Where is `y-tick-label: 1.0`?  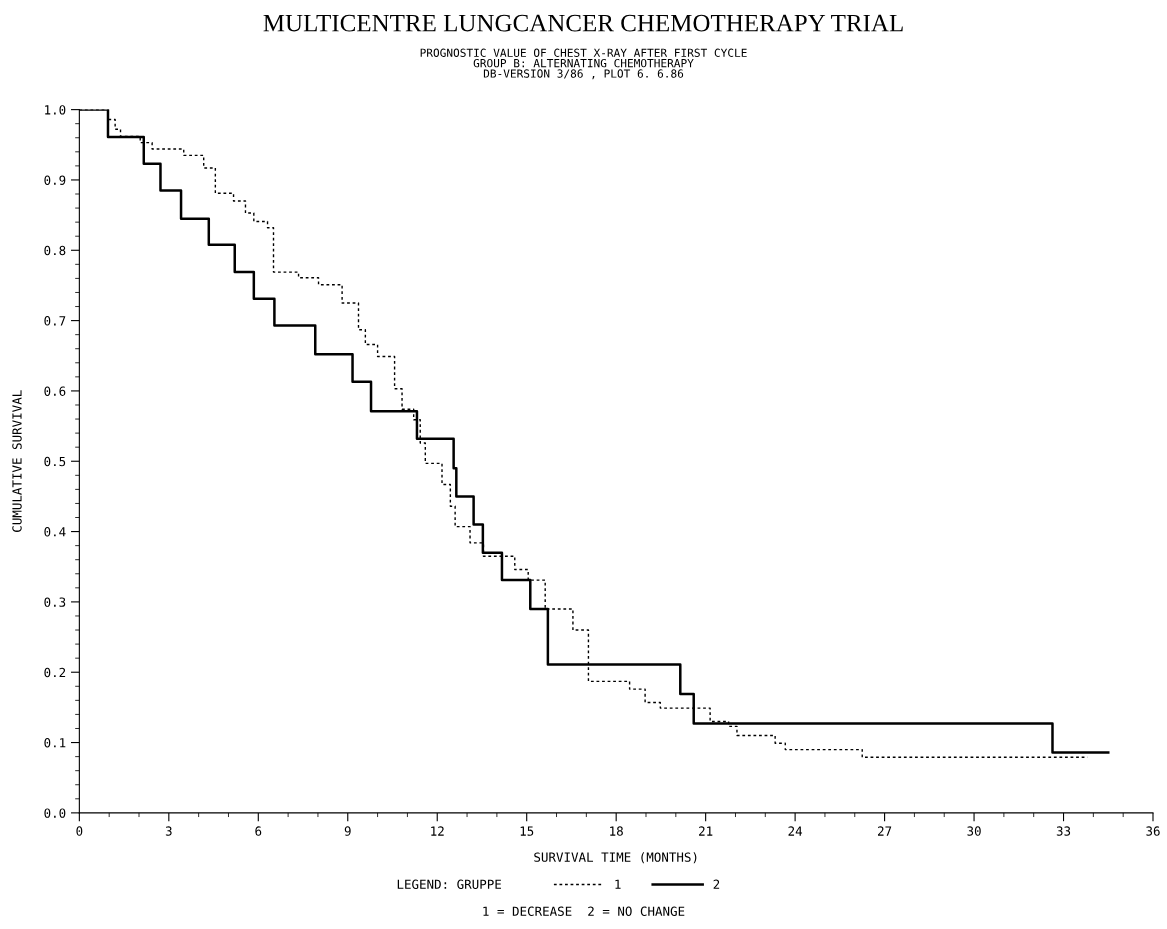
y-tick-label: 1.0 is located at coordinates (55, 110).